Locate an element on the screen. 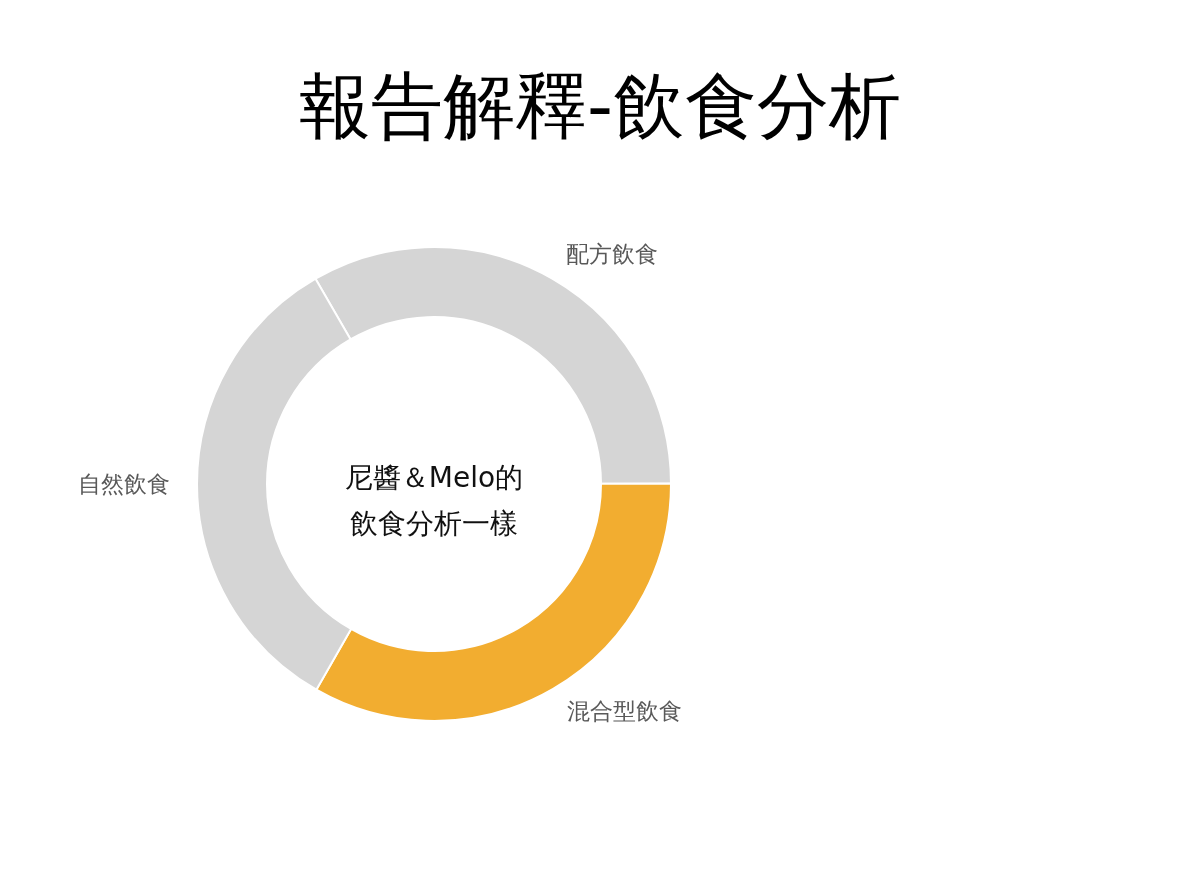  slice-label: 配方飲食 is located at coordinates (611, 254).